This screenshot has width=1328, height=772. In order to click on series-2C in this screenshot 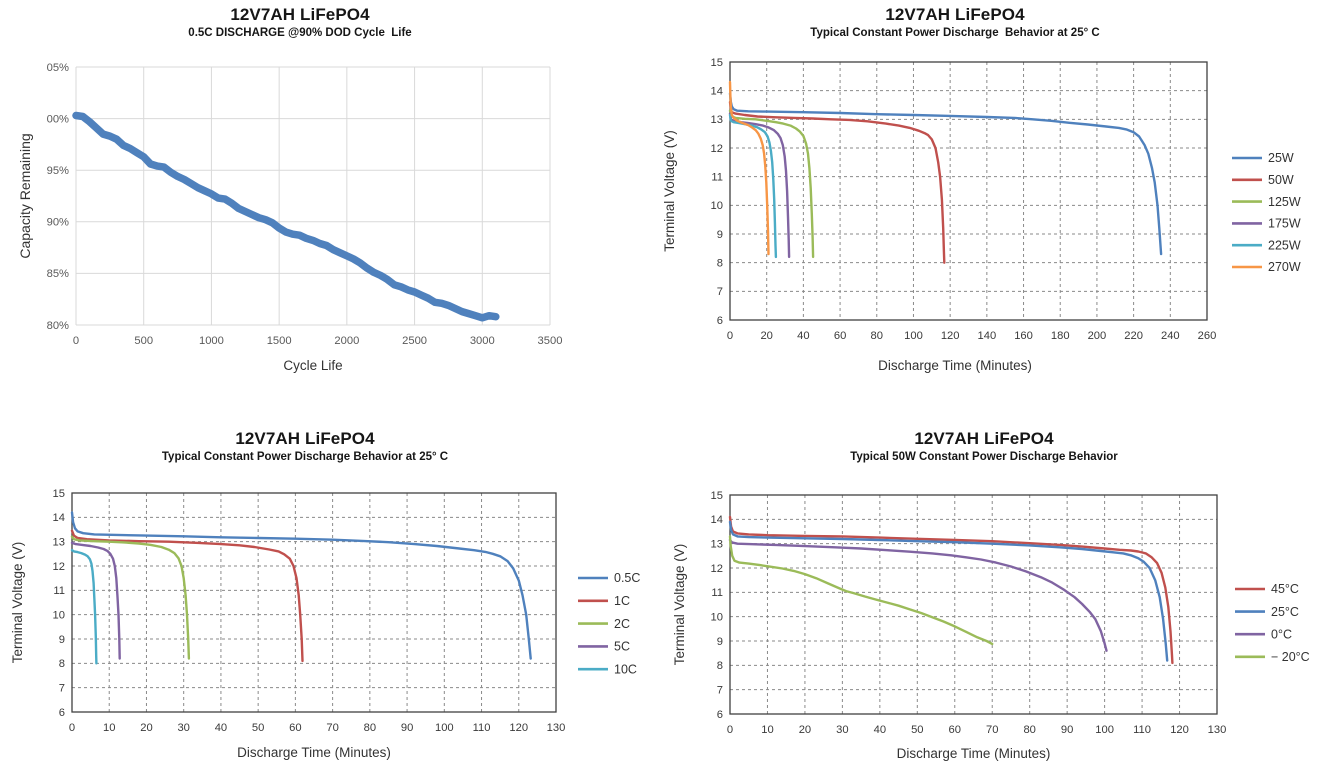, I will do `click(130, 597)`.